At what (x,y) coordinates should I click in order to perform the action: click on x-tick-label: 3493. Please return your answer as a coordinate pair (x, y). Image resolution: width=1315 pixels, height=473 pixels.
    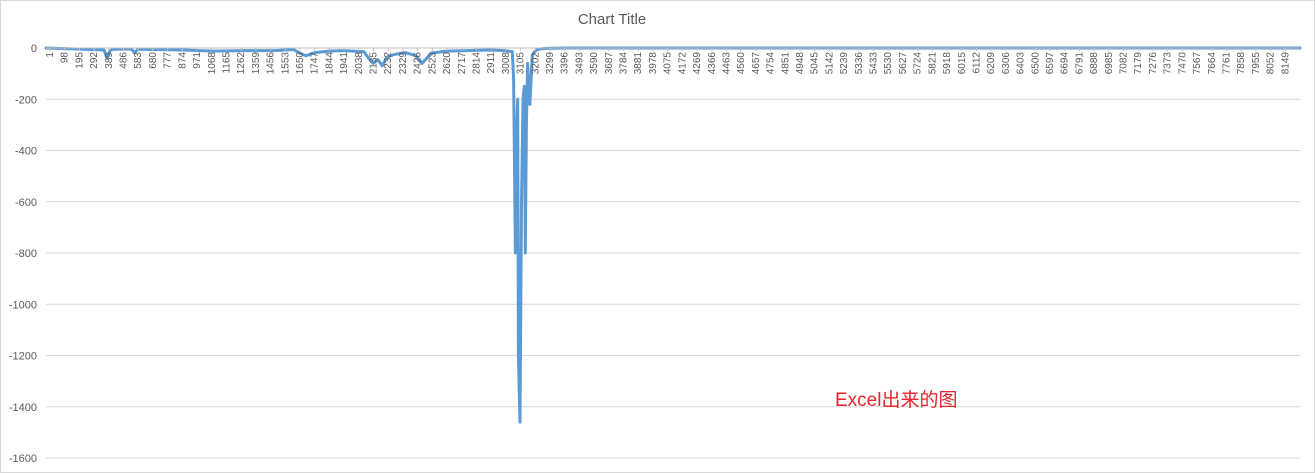
    Looking at the image, I should click on (579, 63).